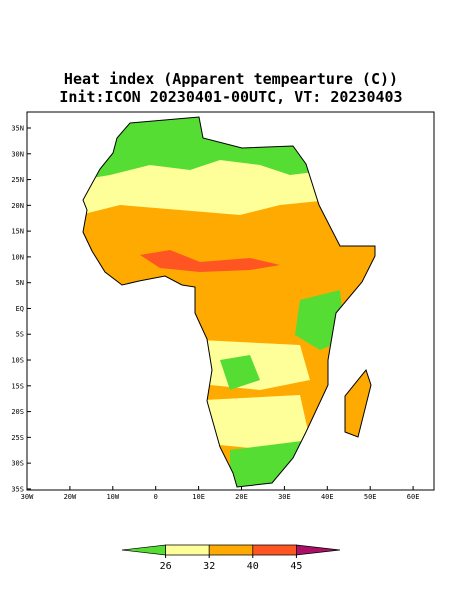  I want to click on lat-label: 35N, so click(17, 129).